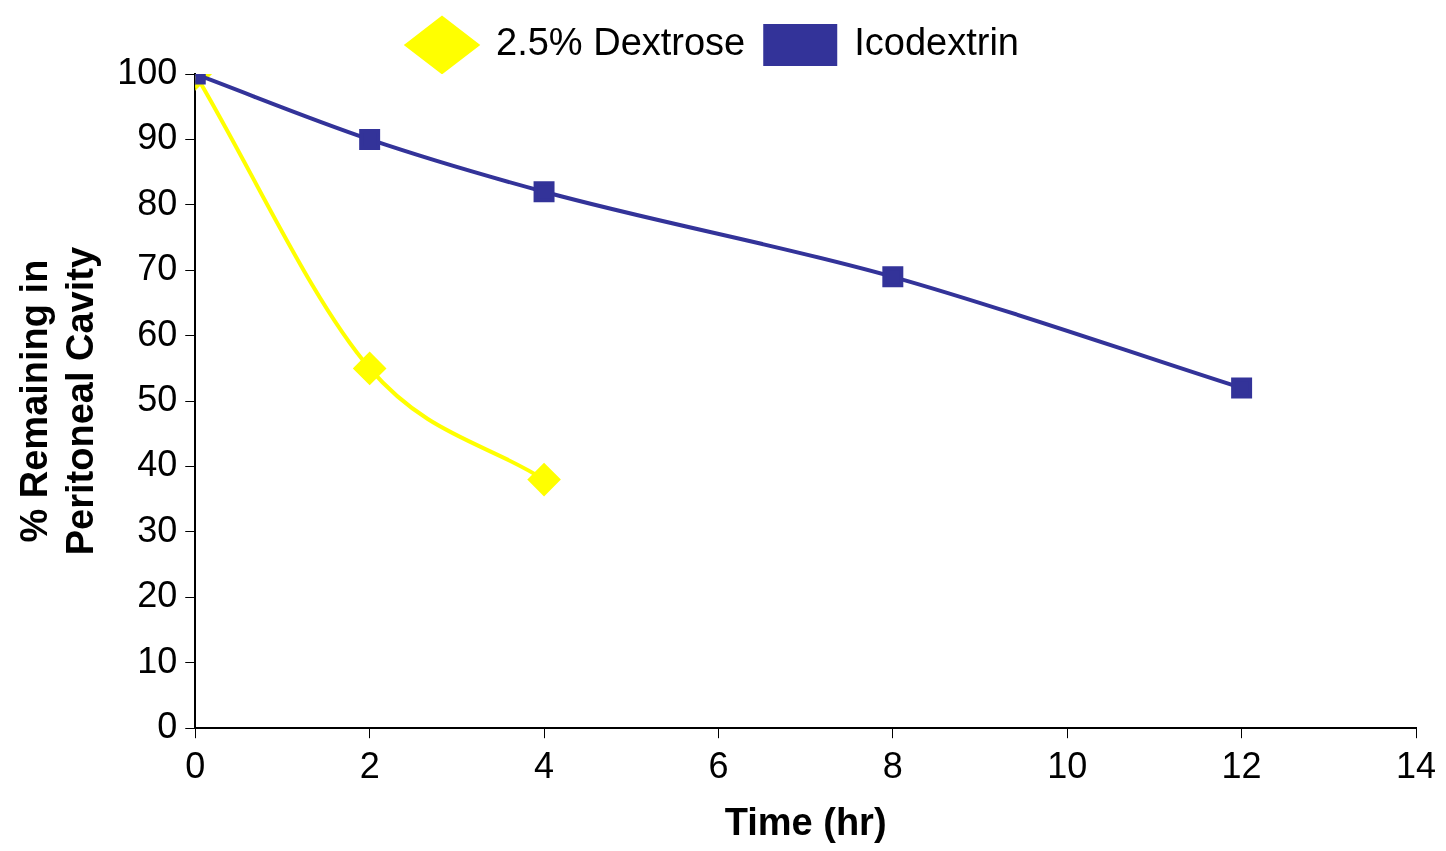 The image size is (1446, 851). Describe the element at coordinates (936, 42) in the screenshot. I see `legend-label: Icodextrin` at that location.